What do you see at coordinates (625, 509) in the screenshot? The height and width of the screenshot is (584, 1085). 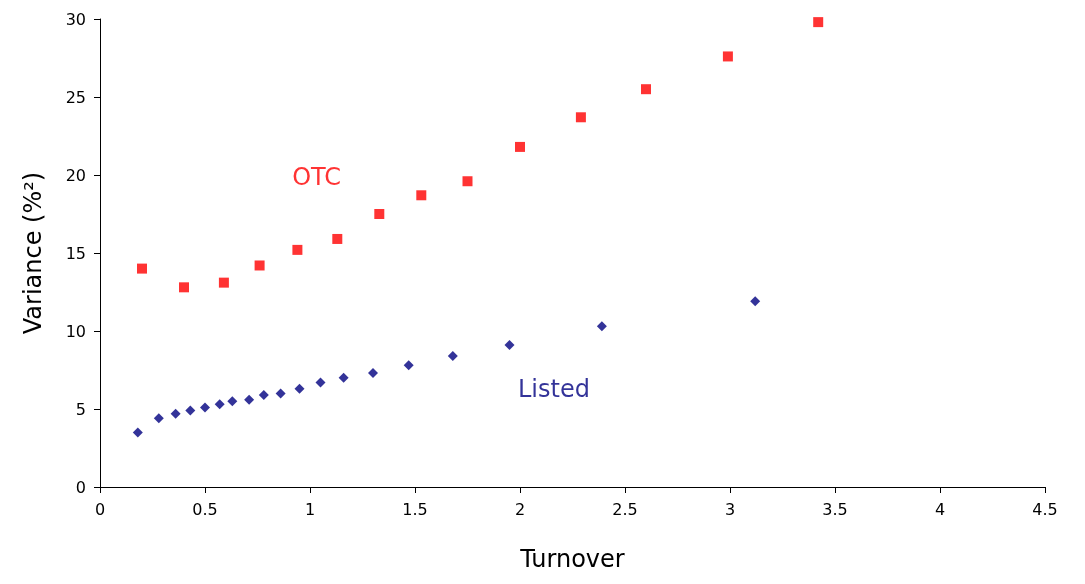 I see `x-tick-label: 2.5` at bounding box center [625, 509].